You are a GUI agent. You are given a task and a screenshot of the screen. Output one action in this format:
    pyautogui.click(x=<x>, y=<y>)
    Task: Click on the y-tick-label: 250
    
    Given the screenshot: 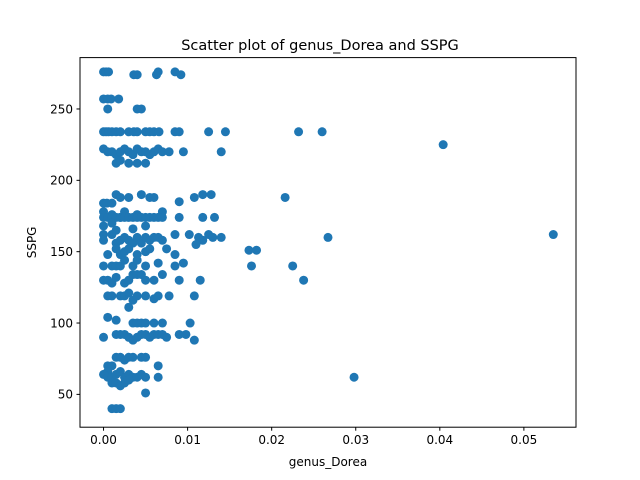 What is the action you would take?
    pyautogui.click(x=61, y=109)
    